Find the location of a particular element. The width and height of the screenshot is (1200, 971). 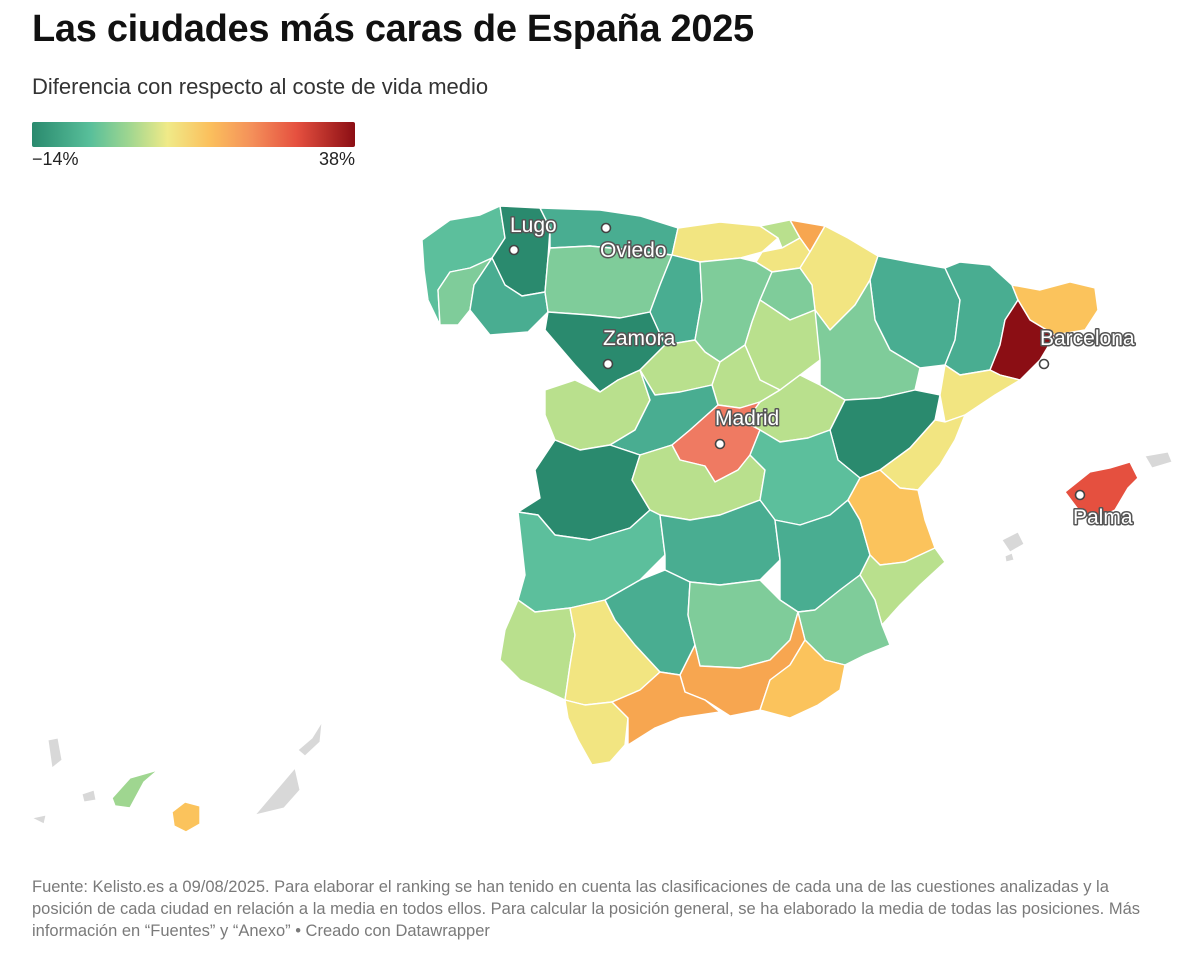

city-oviedo: Oviedo is located at coordinates (633, 243).